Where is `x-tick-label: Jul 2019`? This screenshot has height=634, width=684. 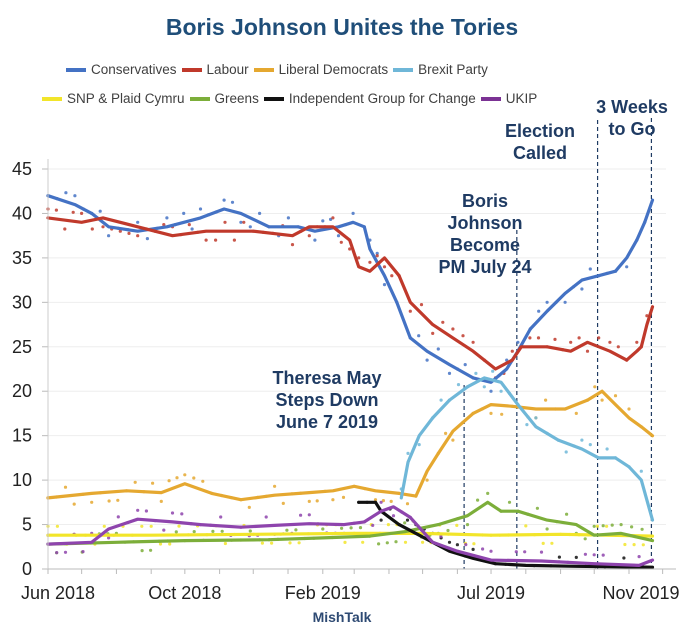
x-tick-label: Jul 2019 is located at coordinates (491, 593).